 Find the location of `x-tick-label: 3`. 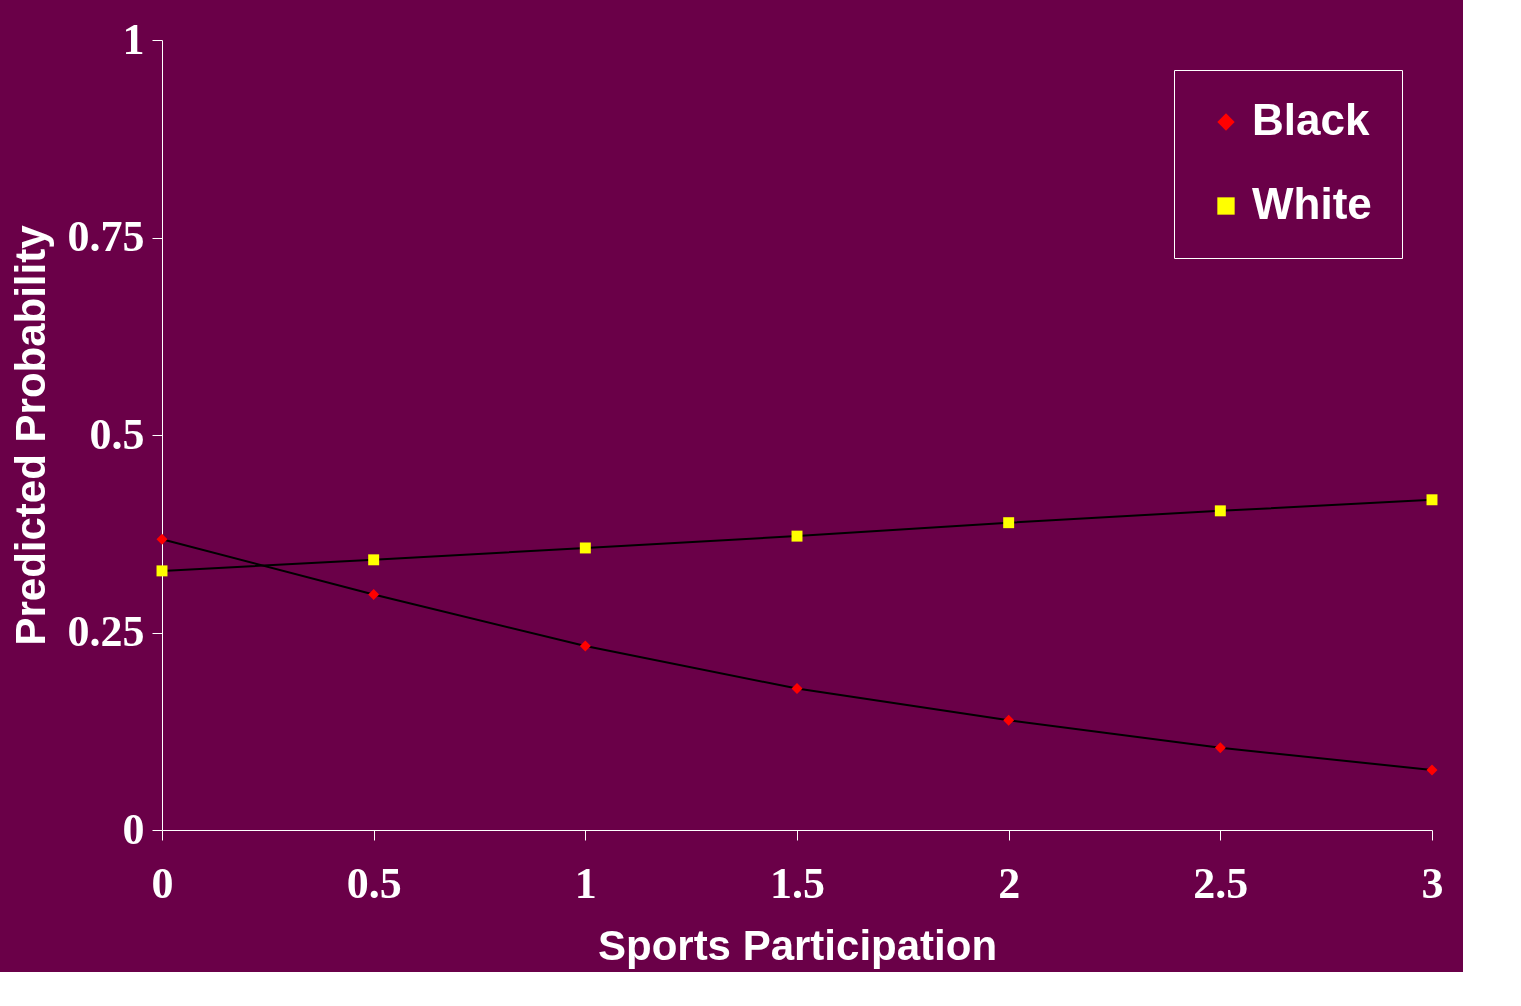

x-tick-label: 3 is located at coordinates (1432, 883).